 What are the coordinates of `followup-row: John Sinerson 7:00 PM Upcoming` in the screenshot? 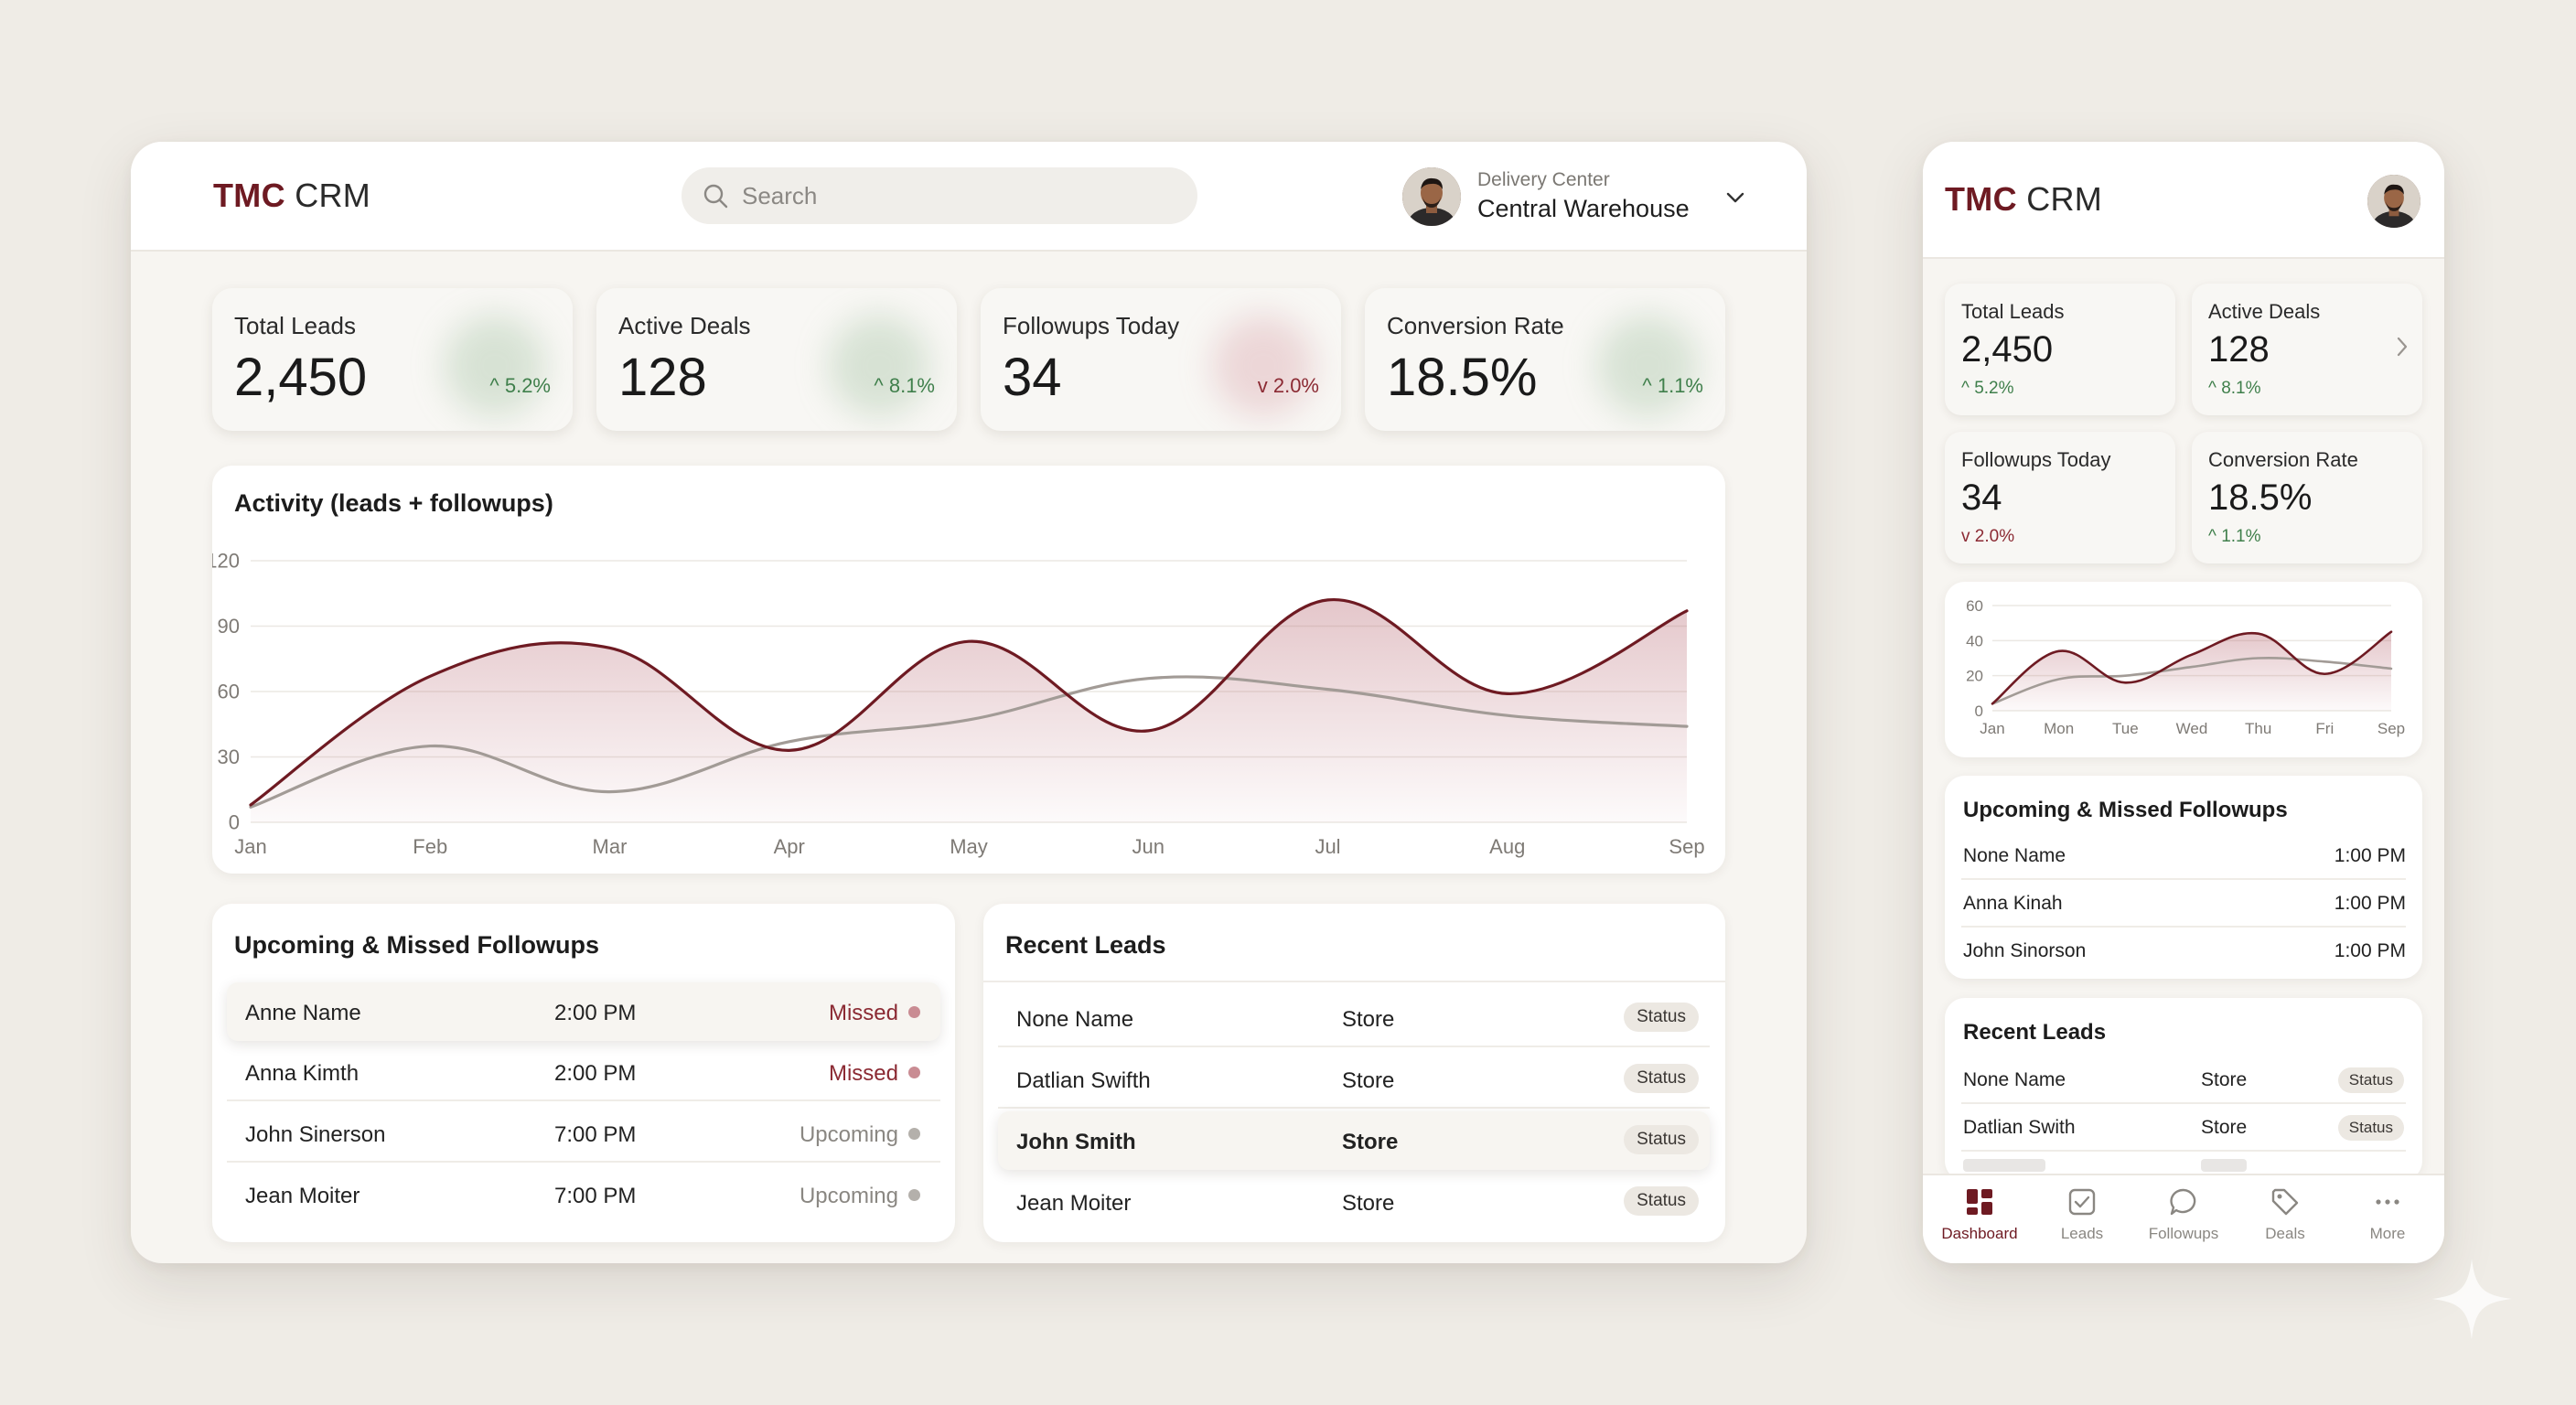 It's located at (583, 1133).